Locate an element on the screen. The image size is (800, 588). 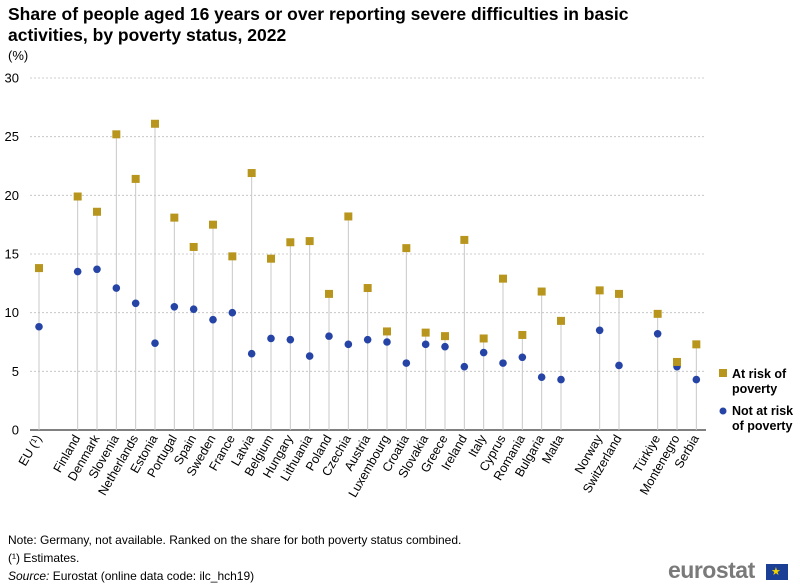
y-axis-ticks: 0 5 10 15 20 25 30 is located at coordinates (12, 254).